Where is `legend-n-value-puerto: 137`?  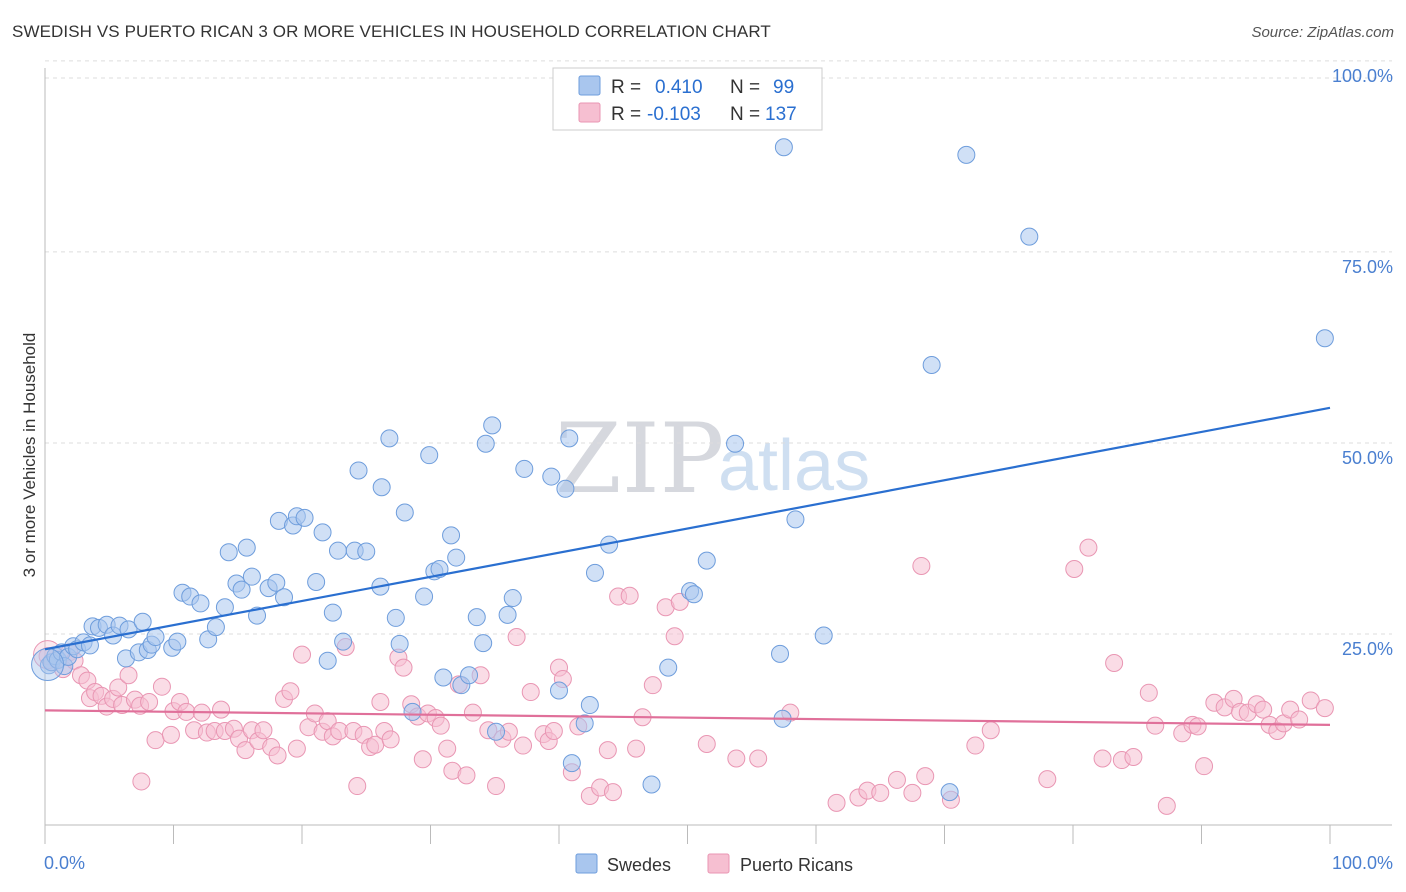 legend-n-value-puerto: 137 is located at coordinates (781, 114).